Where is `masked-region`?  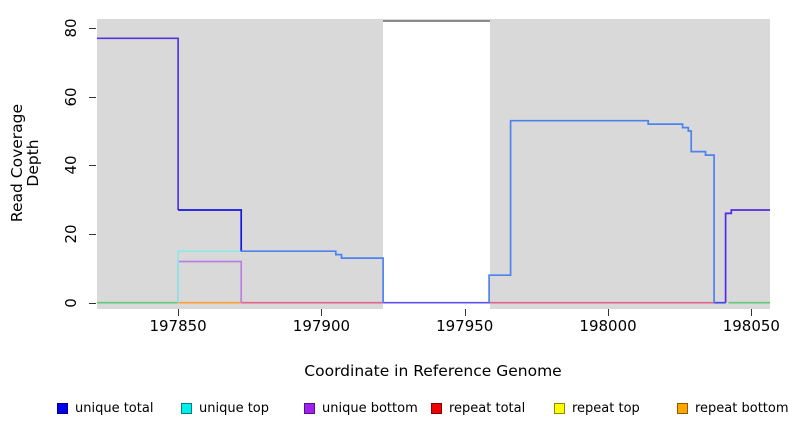
masked-region is located at coordinates (436, 164).